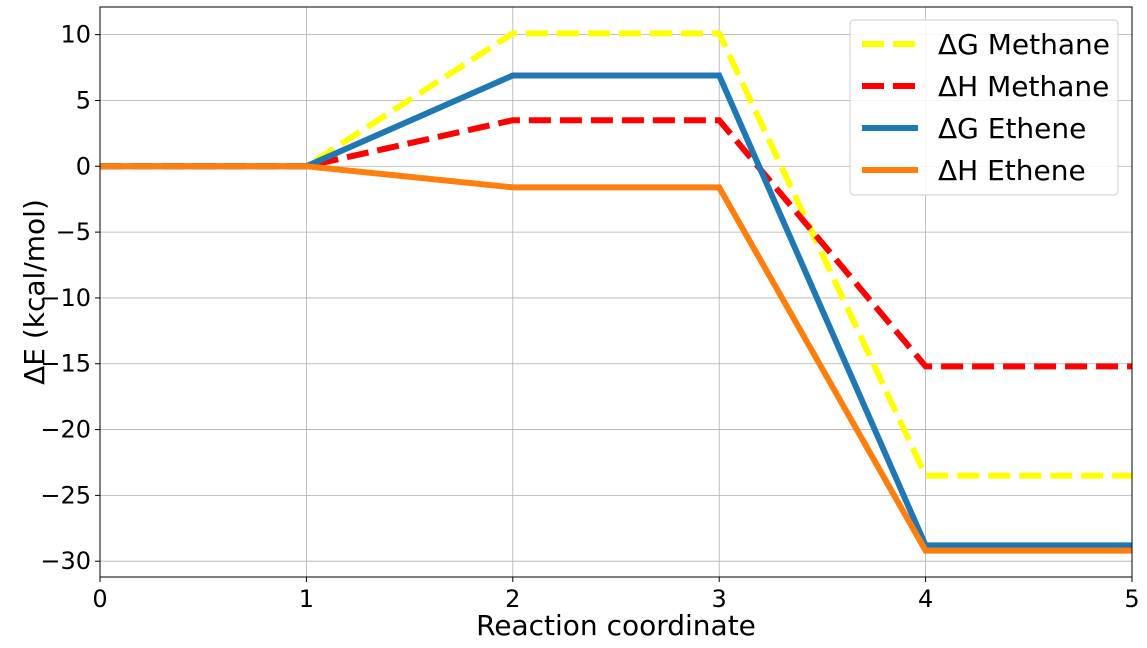  Describe the element at coordinates (65, 364) in the screenshot. I see `y-tick-label: −15` at that location.